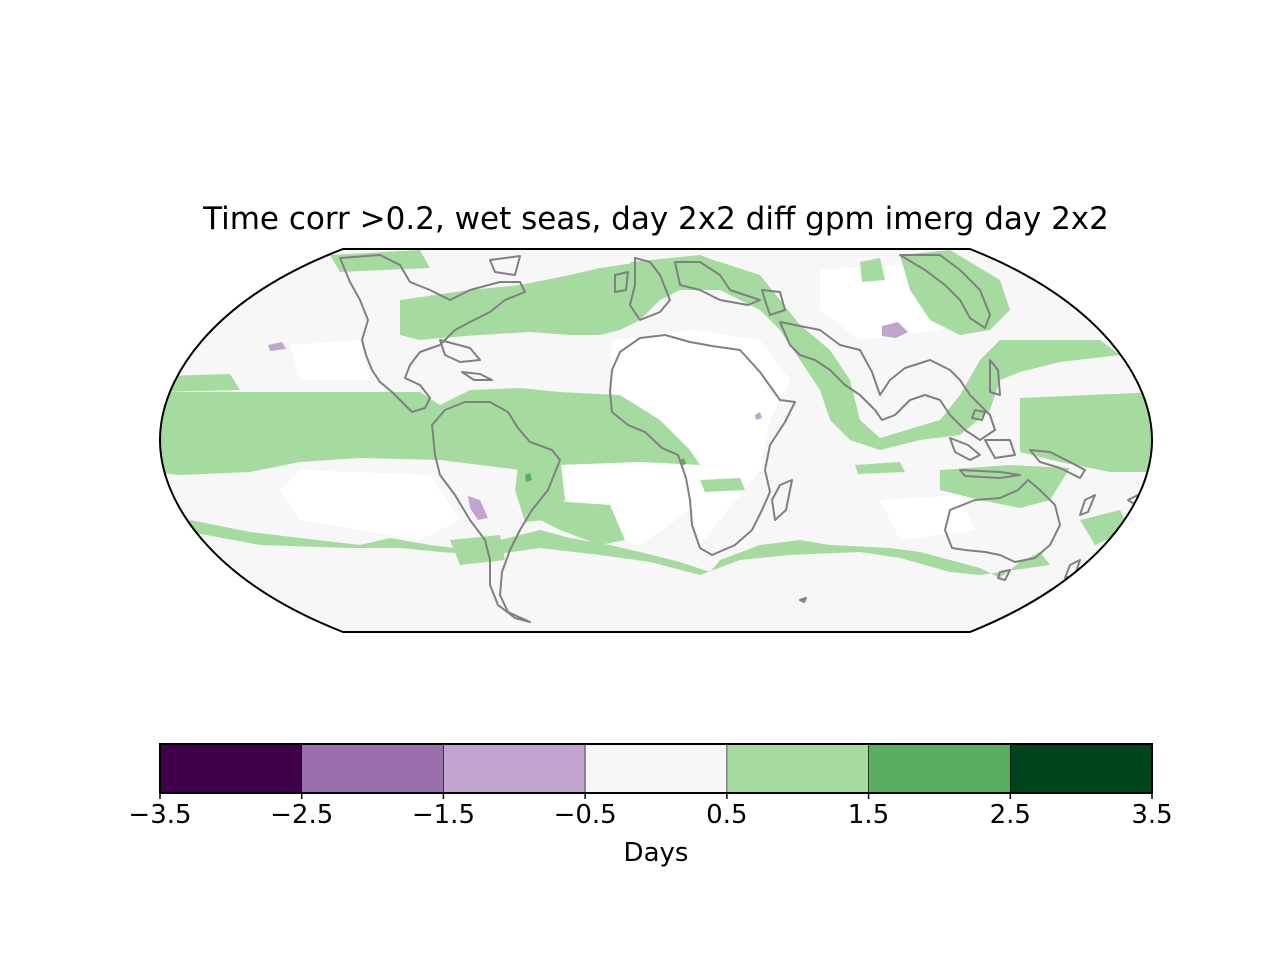 The height and width of the screenshot is (960, 1280). I want to click on colorbar-tick-label: 3.5, so click(1152, 815).